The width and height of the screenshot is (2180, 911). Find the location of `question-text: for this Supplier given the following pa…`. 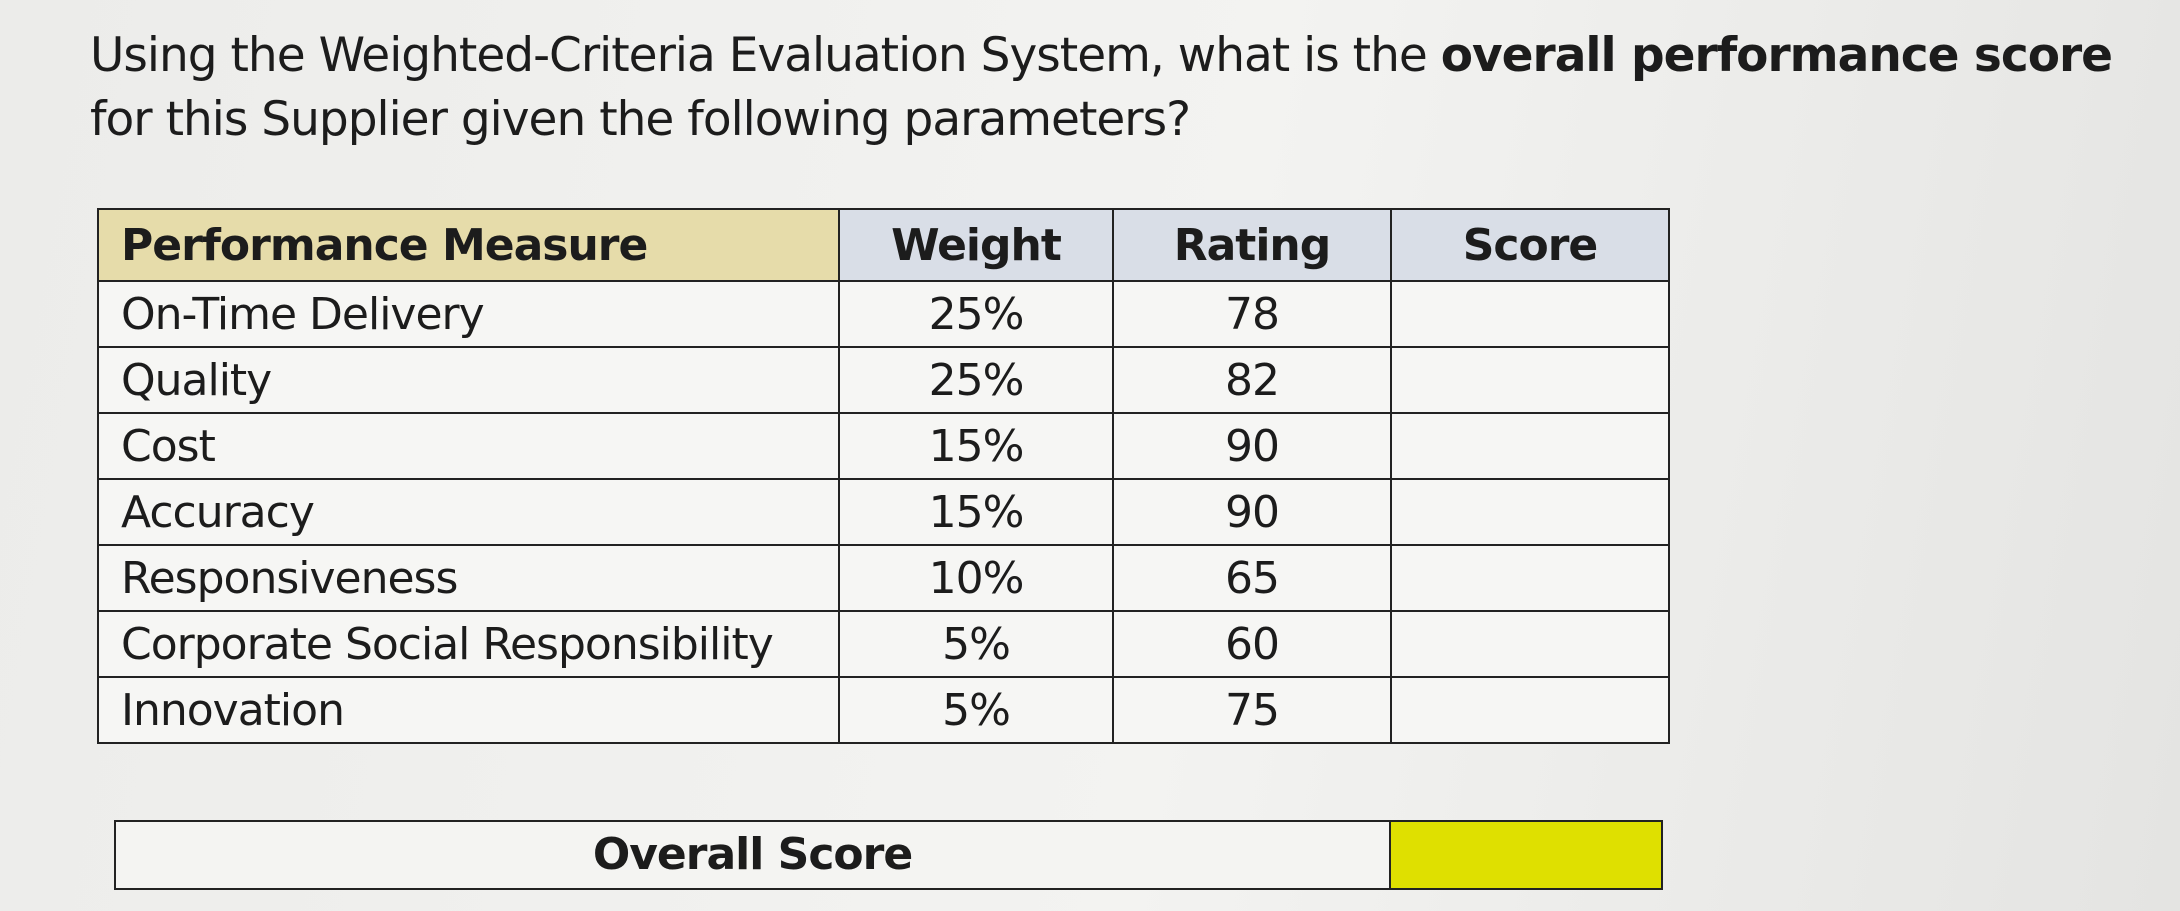

question-text: for this Supplier given the following pa… is located at coordinates (640, 119).